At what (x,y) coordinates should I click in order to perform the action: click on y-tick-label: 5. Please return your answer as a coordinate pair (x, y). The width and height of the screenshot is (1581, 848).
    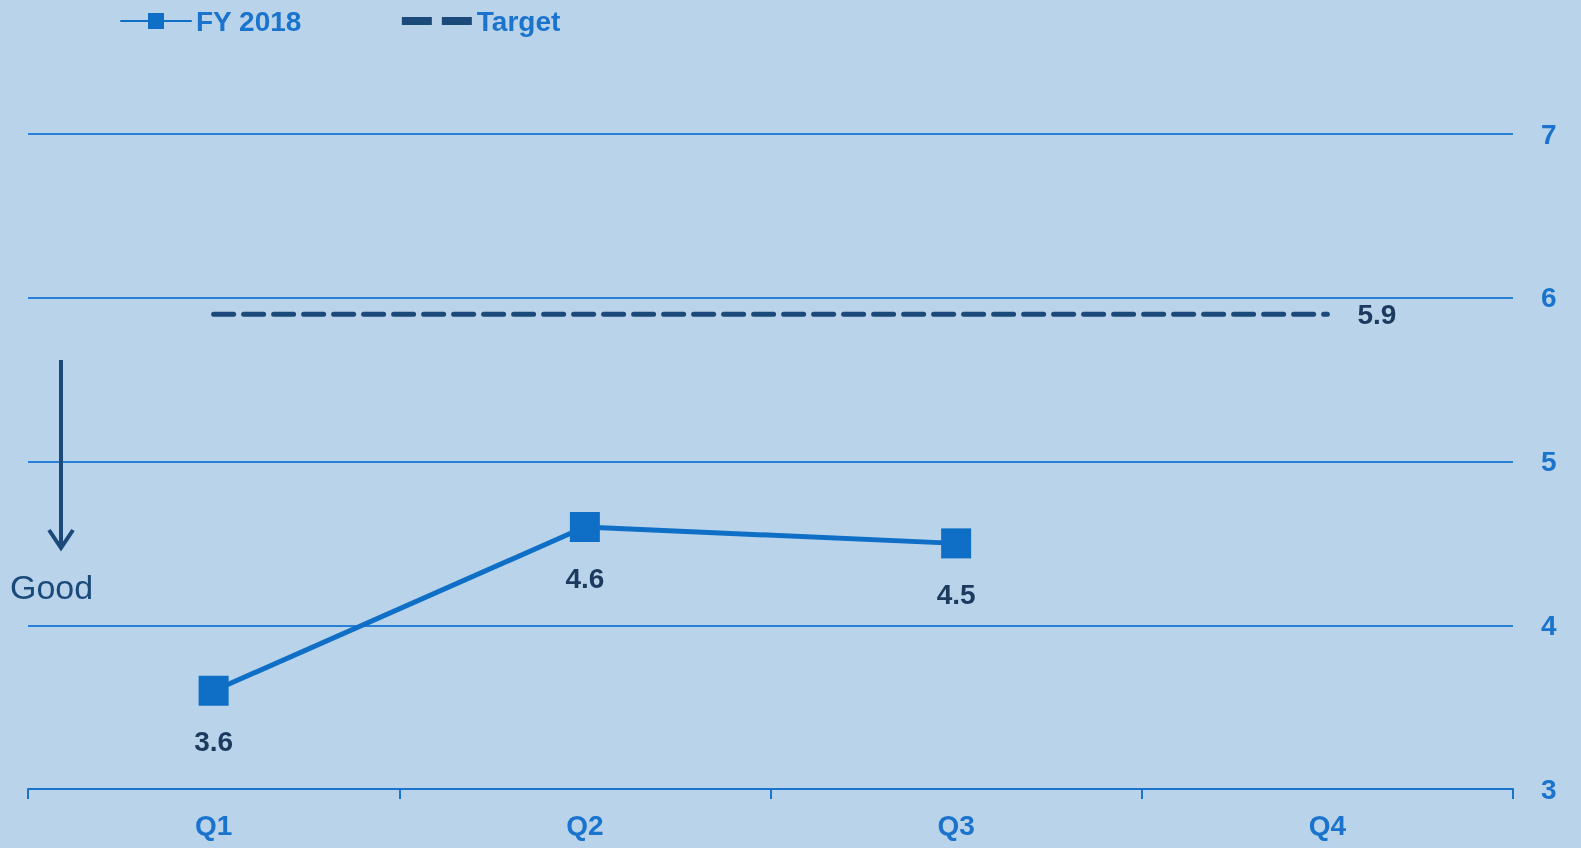
    Looking at the image, I should click on (1549, 461).